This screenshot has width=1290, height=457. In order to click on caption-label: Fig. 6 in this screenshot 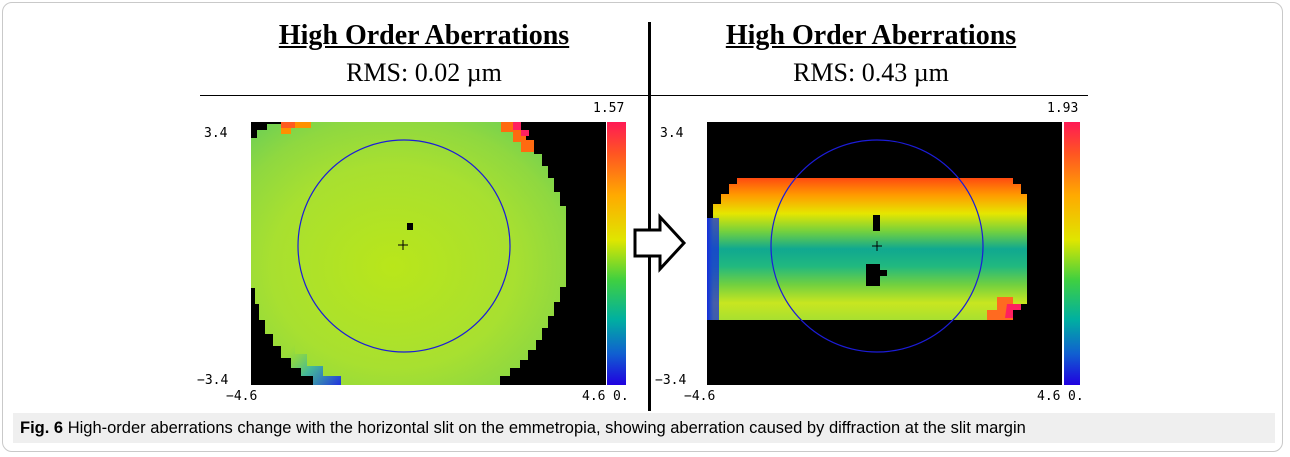, I will do `click(42, 428)`.